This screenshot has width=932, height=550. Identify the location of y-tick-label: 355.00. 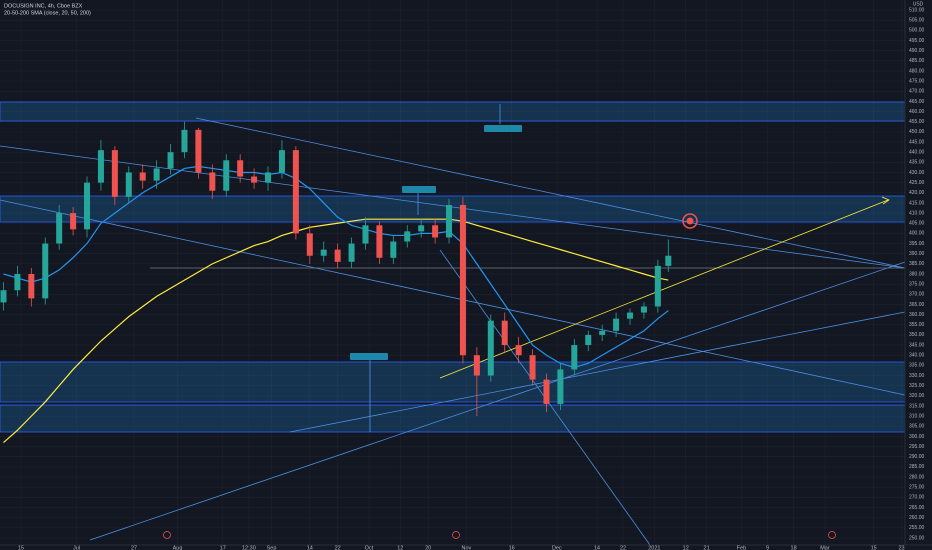
(917, 325).